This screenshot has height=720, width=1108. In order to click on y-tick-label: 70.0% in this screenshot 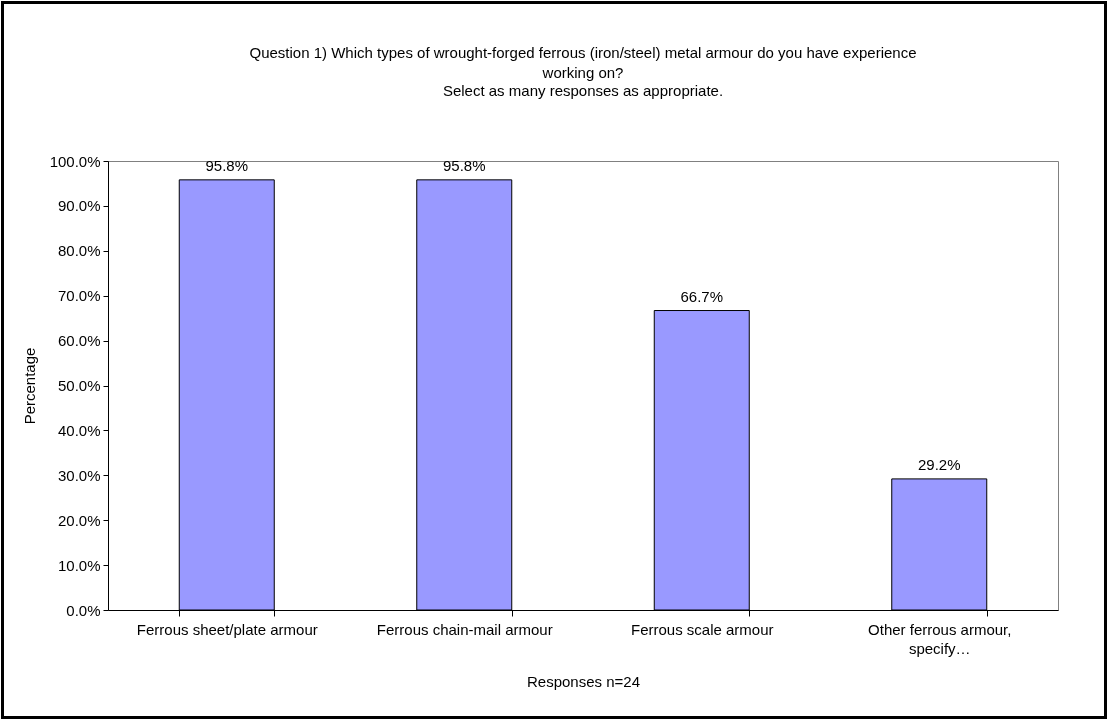, I will do `click(79, 296)`.